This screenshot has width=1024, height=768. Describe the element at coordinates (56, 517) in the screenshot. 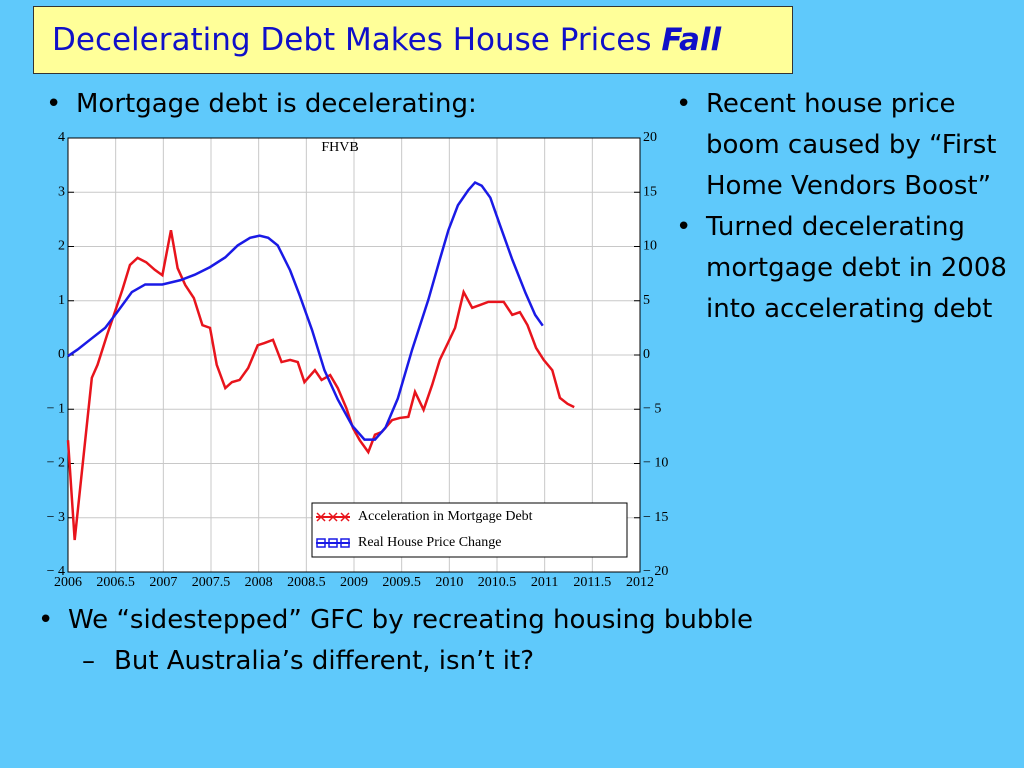

I see `y-tick-label: − 3` at that location.